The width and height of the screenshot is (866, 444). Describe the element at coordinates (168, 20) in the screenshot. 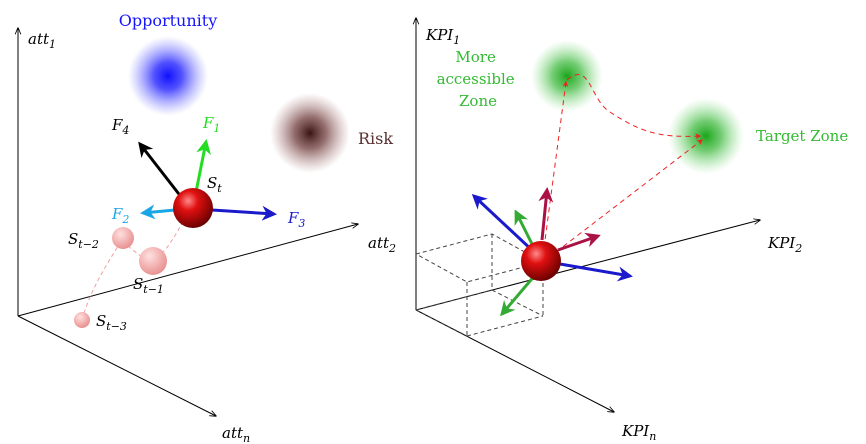

I see `opportunity-label: Opportunity` at that location.